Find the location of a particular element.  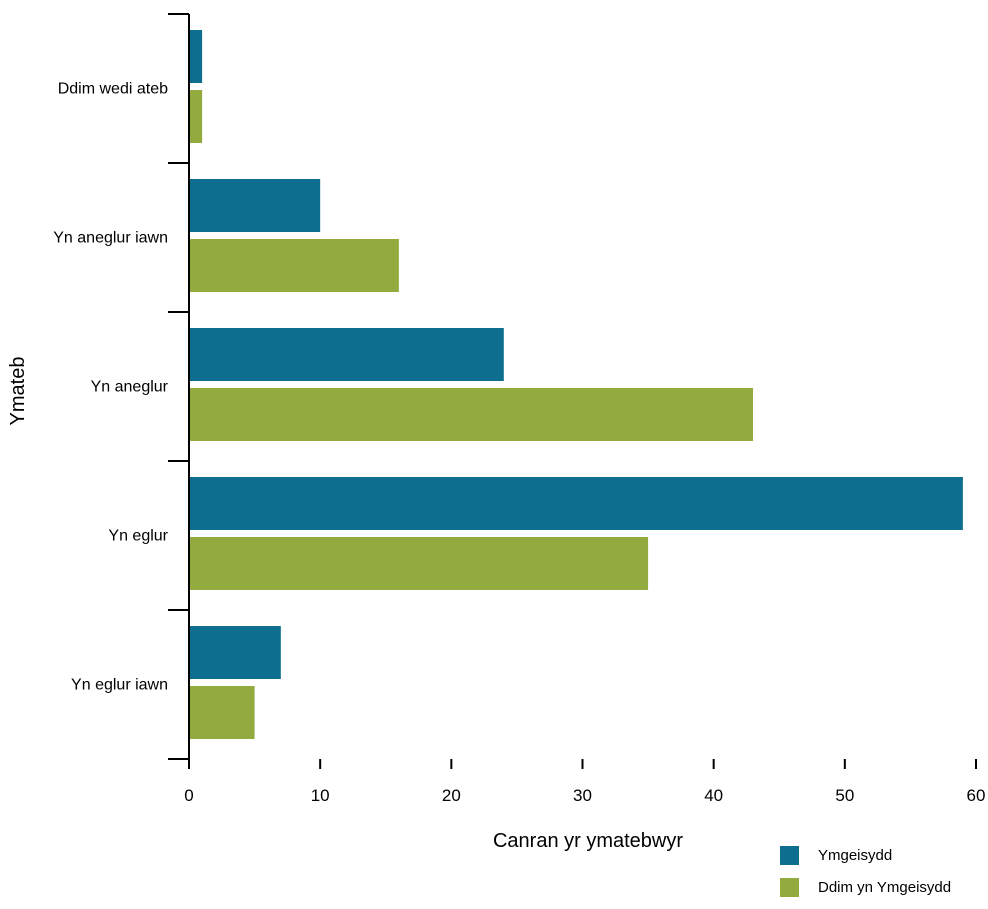

bar-ddim-yn-ymgeisydd-ddim-wedi-ateb is located at coordinates (196, 116).